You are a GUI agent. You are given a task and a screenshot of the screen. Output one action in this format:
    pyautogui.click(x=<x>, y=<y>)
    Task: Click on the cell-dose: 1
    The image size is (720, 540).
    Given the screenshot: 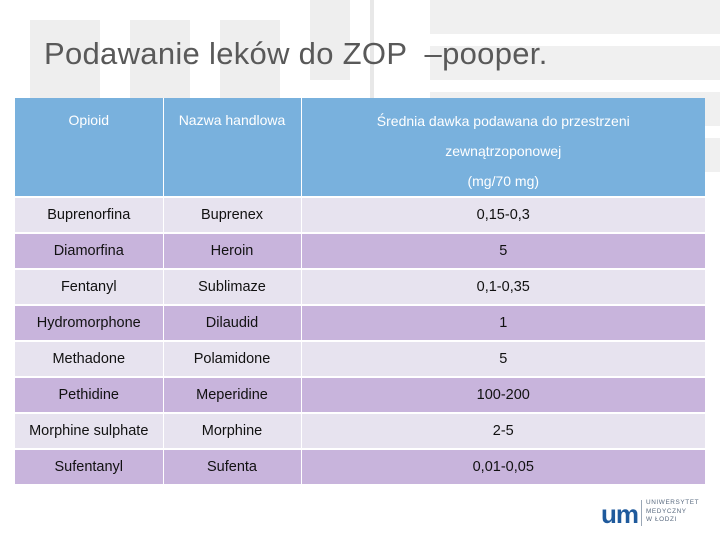 What is the action you would take?
    pyautogui.click(x=503, y=323)
    